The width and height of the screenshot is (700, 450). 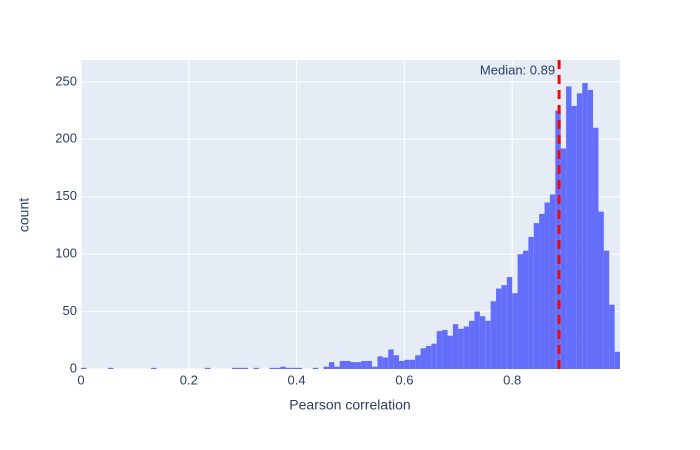 What do you see at coordinates (66, 253) in the screenshot?
I see `y-tick-label: 100` at bounding box center [66, 253].